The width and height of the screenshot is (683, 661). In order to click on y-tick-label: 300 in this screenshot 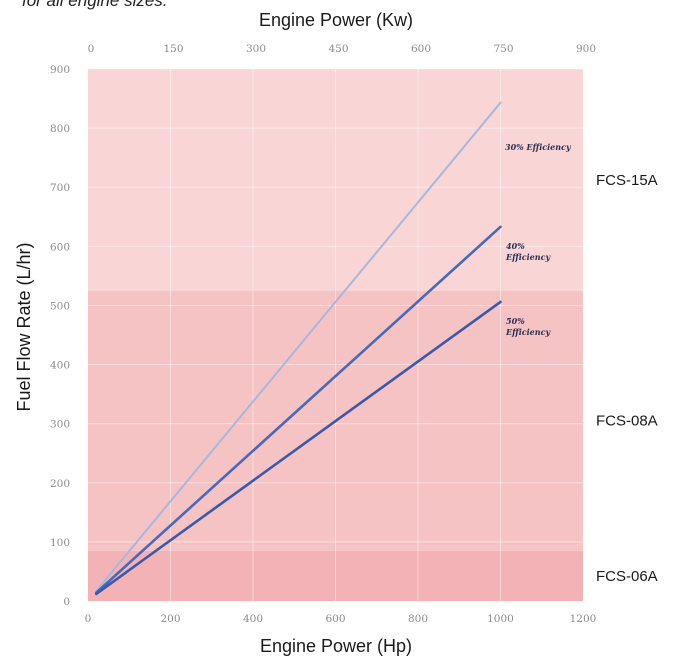, I will do `click(60, 425)`.